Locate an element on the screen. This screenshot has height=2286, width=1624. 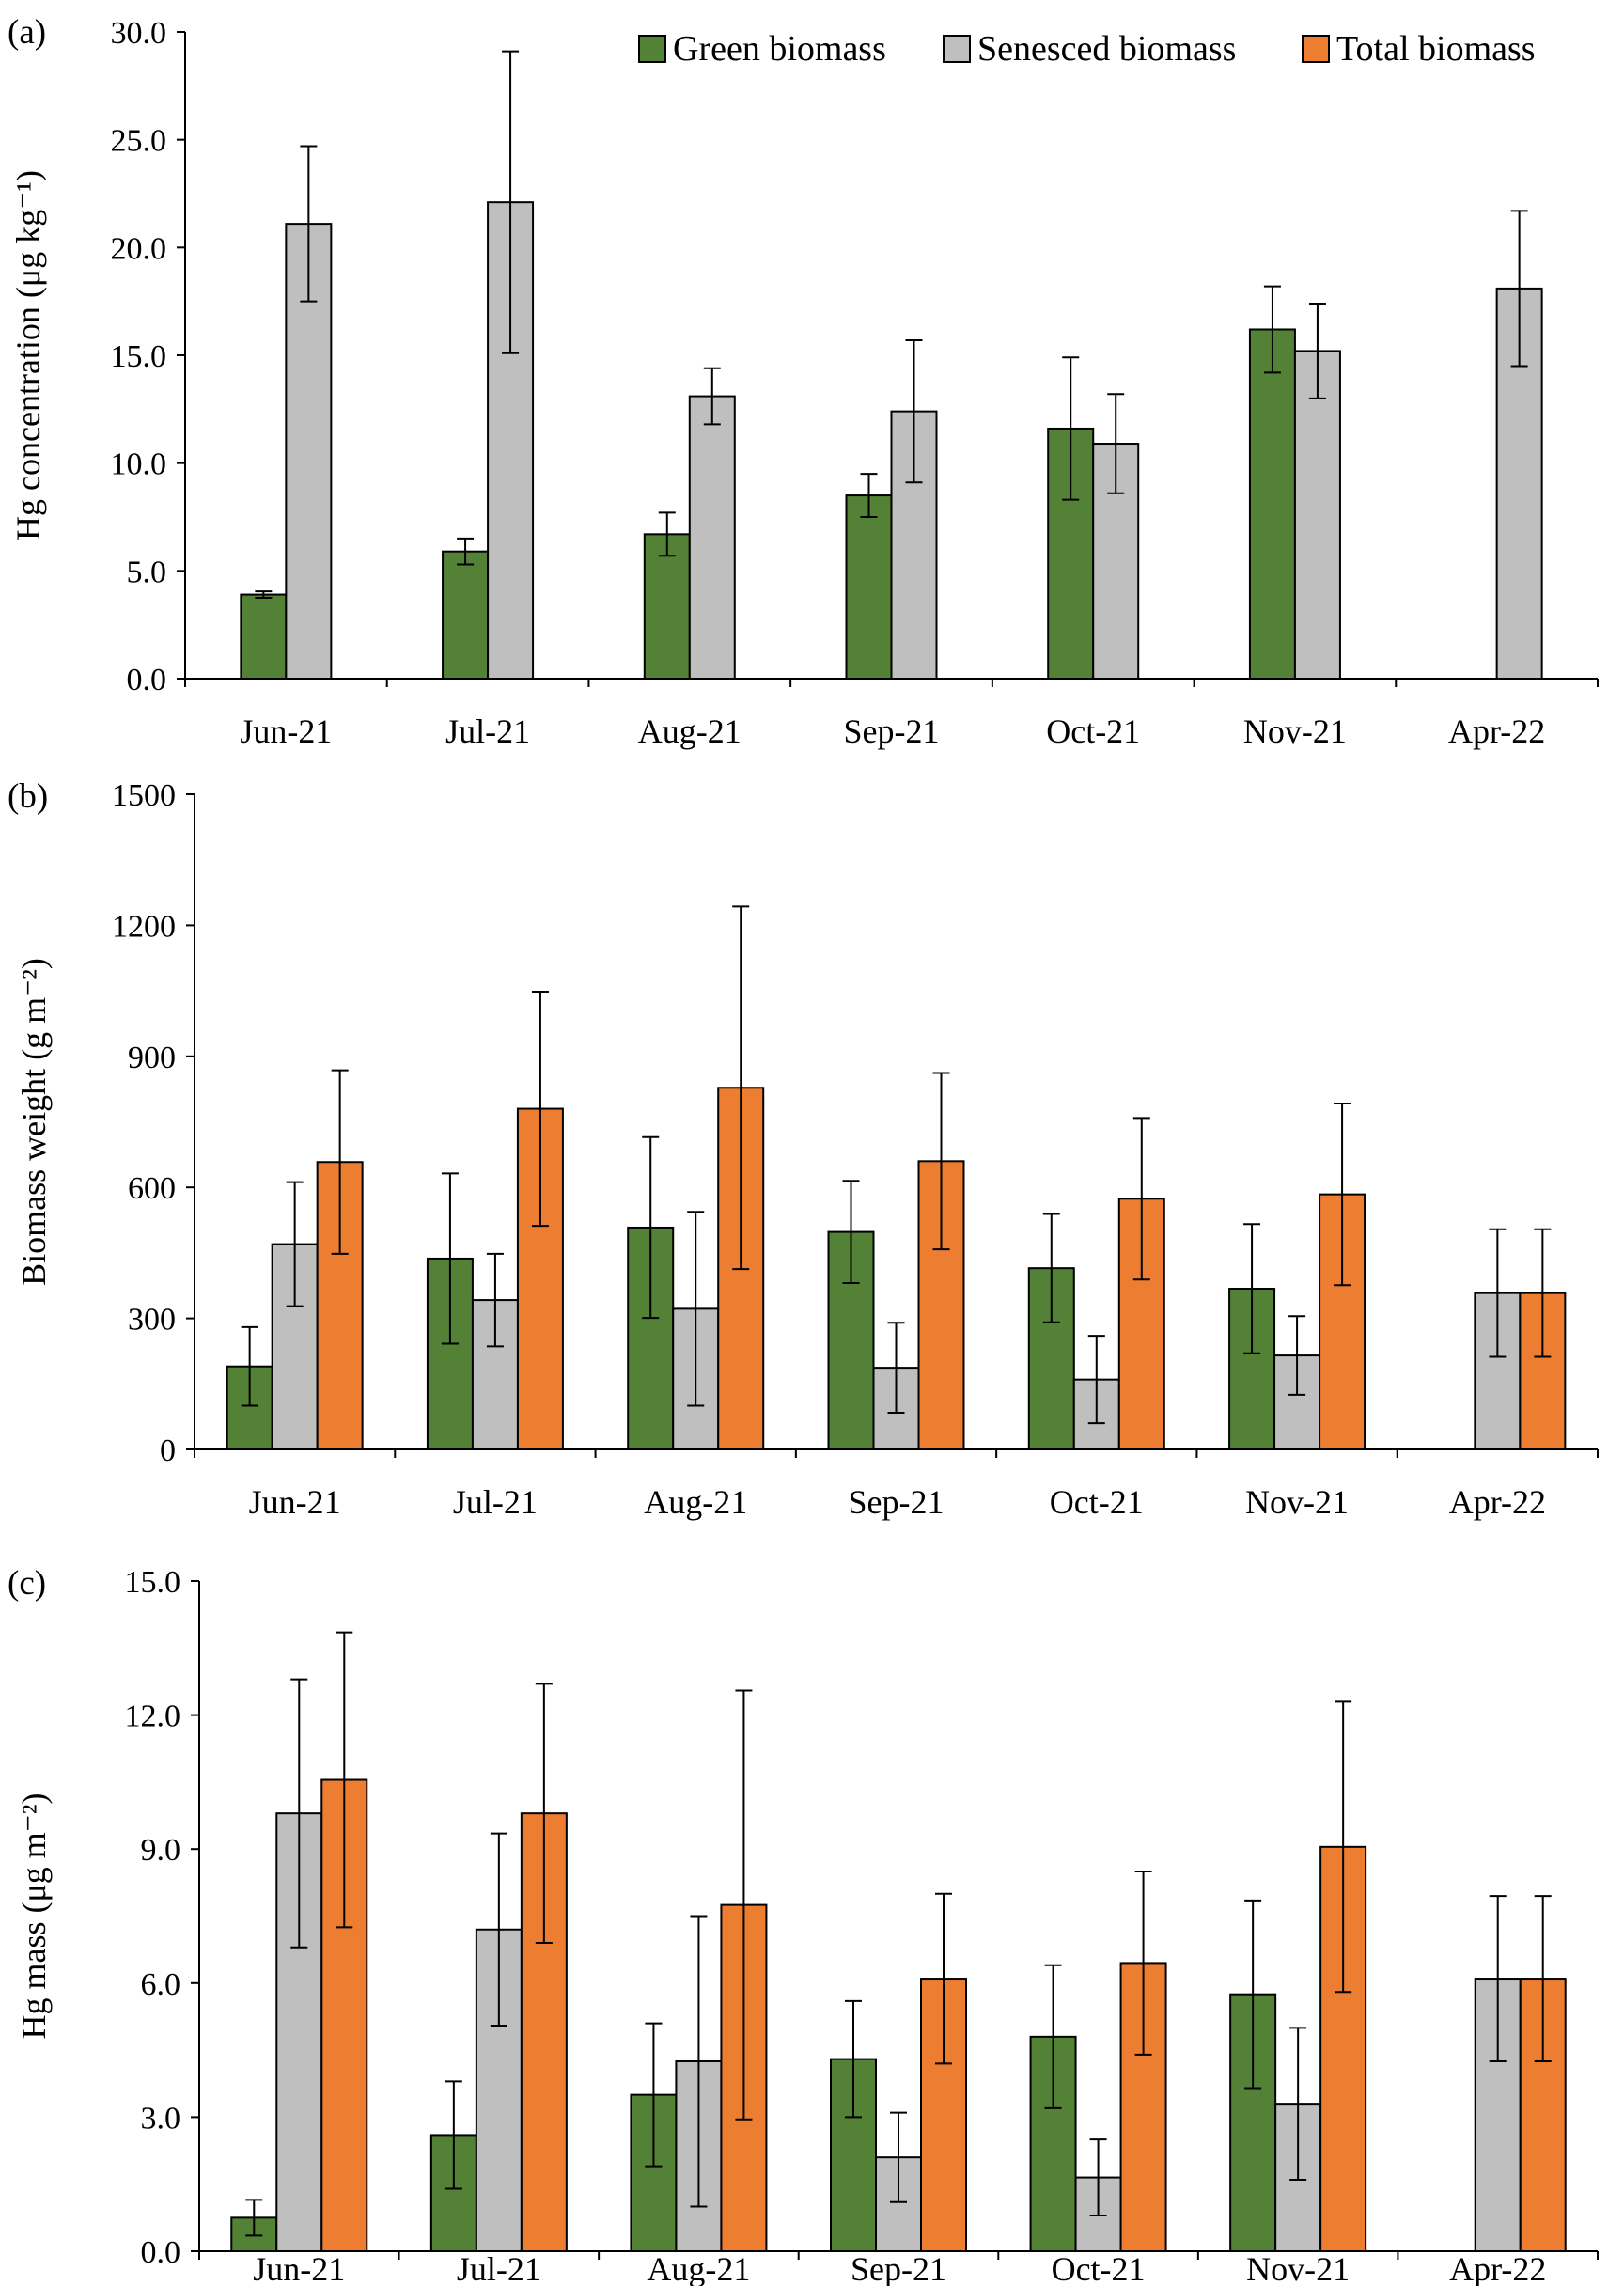
panel-label: (a) is located at coordinates (27, 32).